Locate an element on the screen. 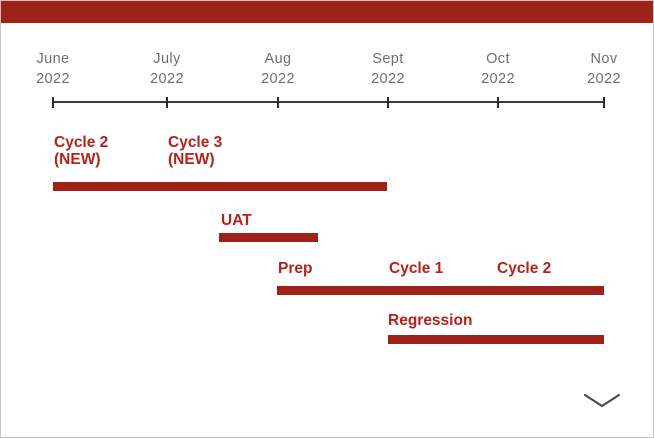 The width and height of the screenshot is (654, 438). bar-label-regression: Regression is located at coordinates (430, 320).